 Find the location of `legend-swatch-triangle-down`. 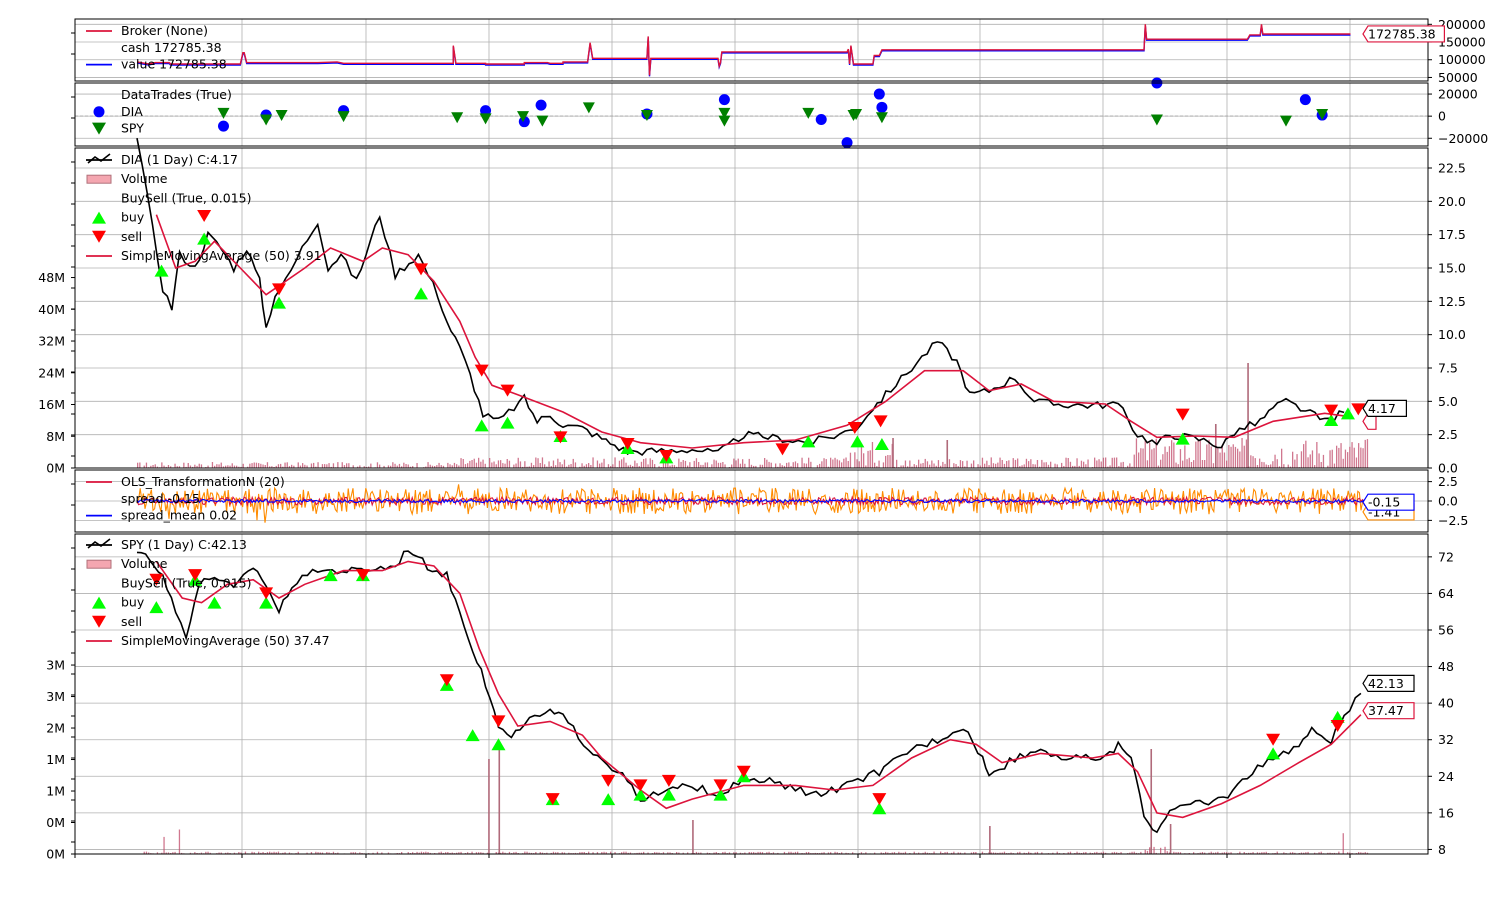

legend-swatch-triangle-down is located at coordinates (99, 128).